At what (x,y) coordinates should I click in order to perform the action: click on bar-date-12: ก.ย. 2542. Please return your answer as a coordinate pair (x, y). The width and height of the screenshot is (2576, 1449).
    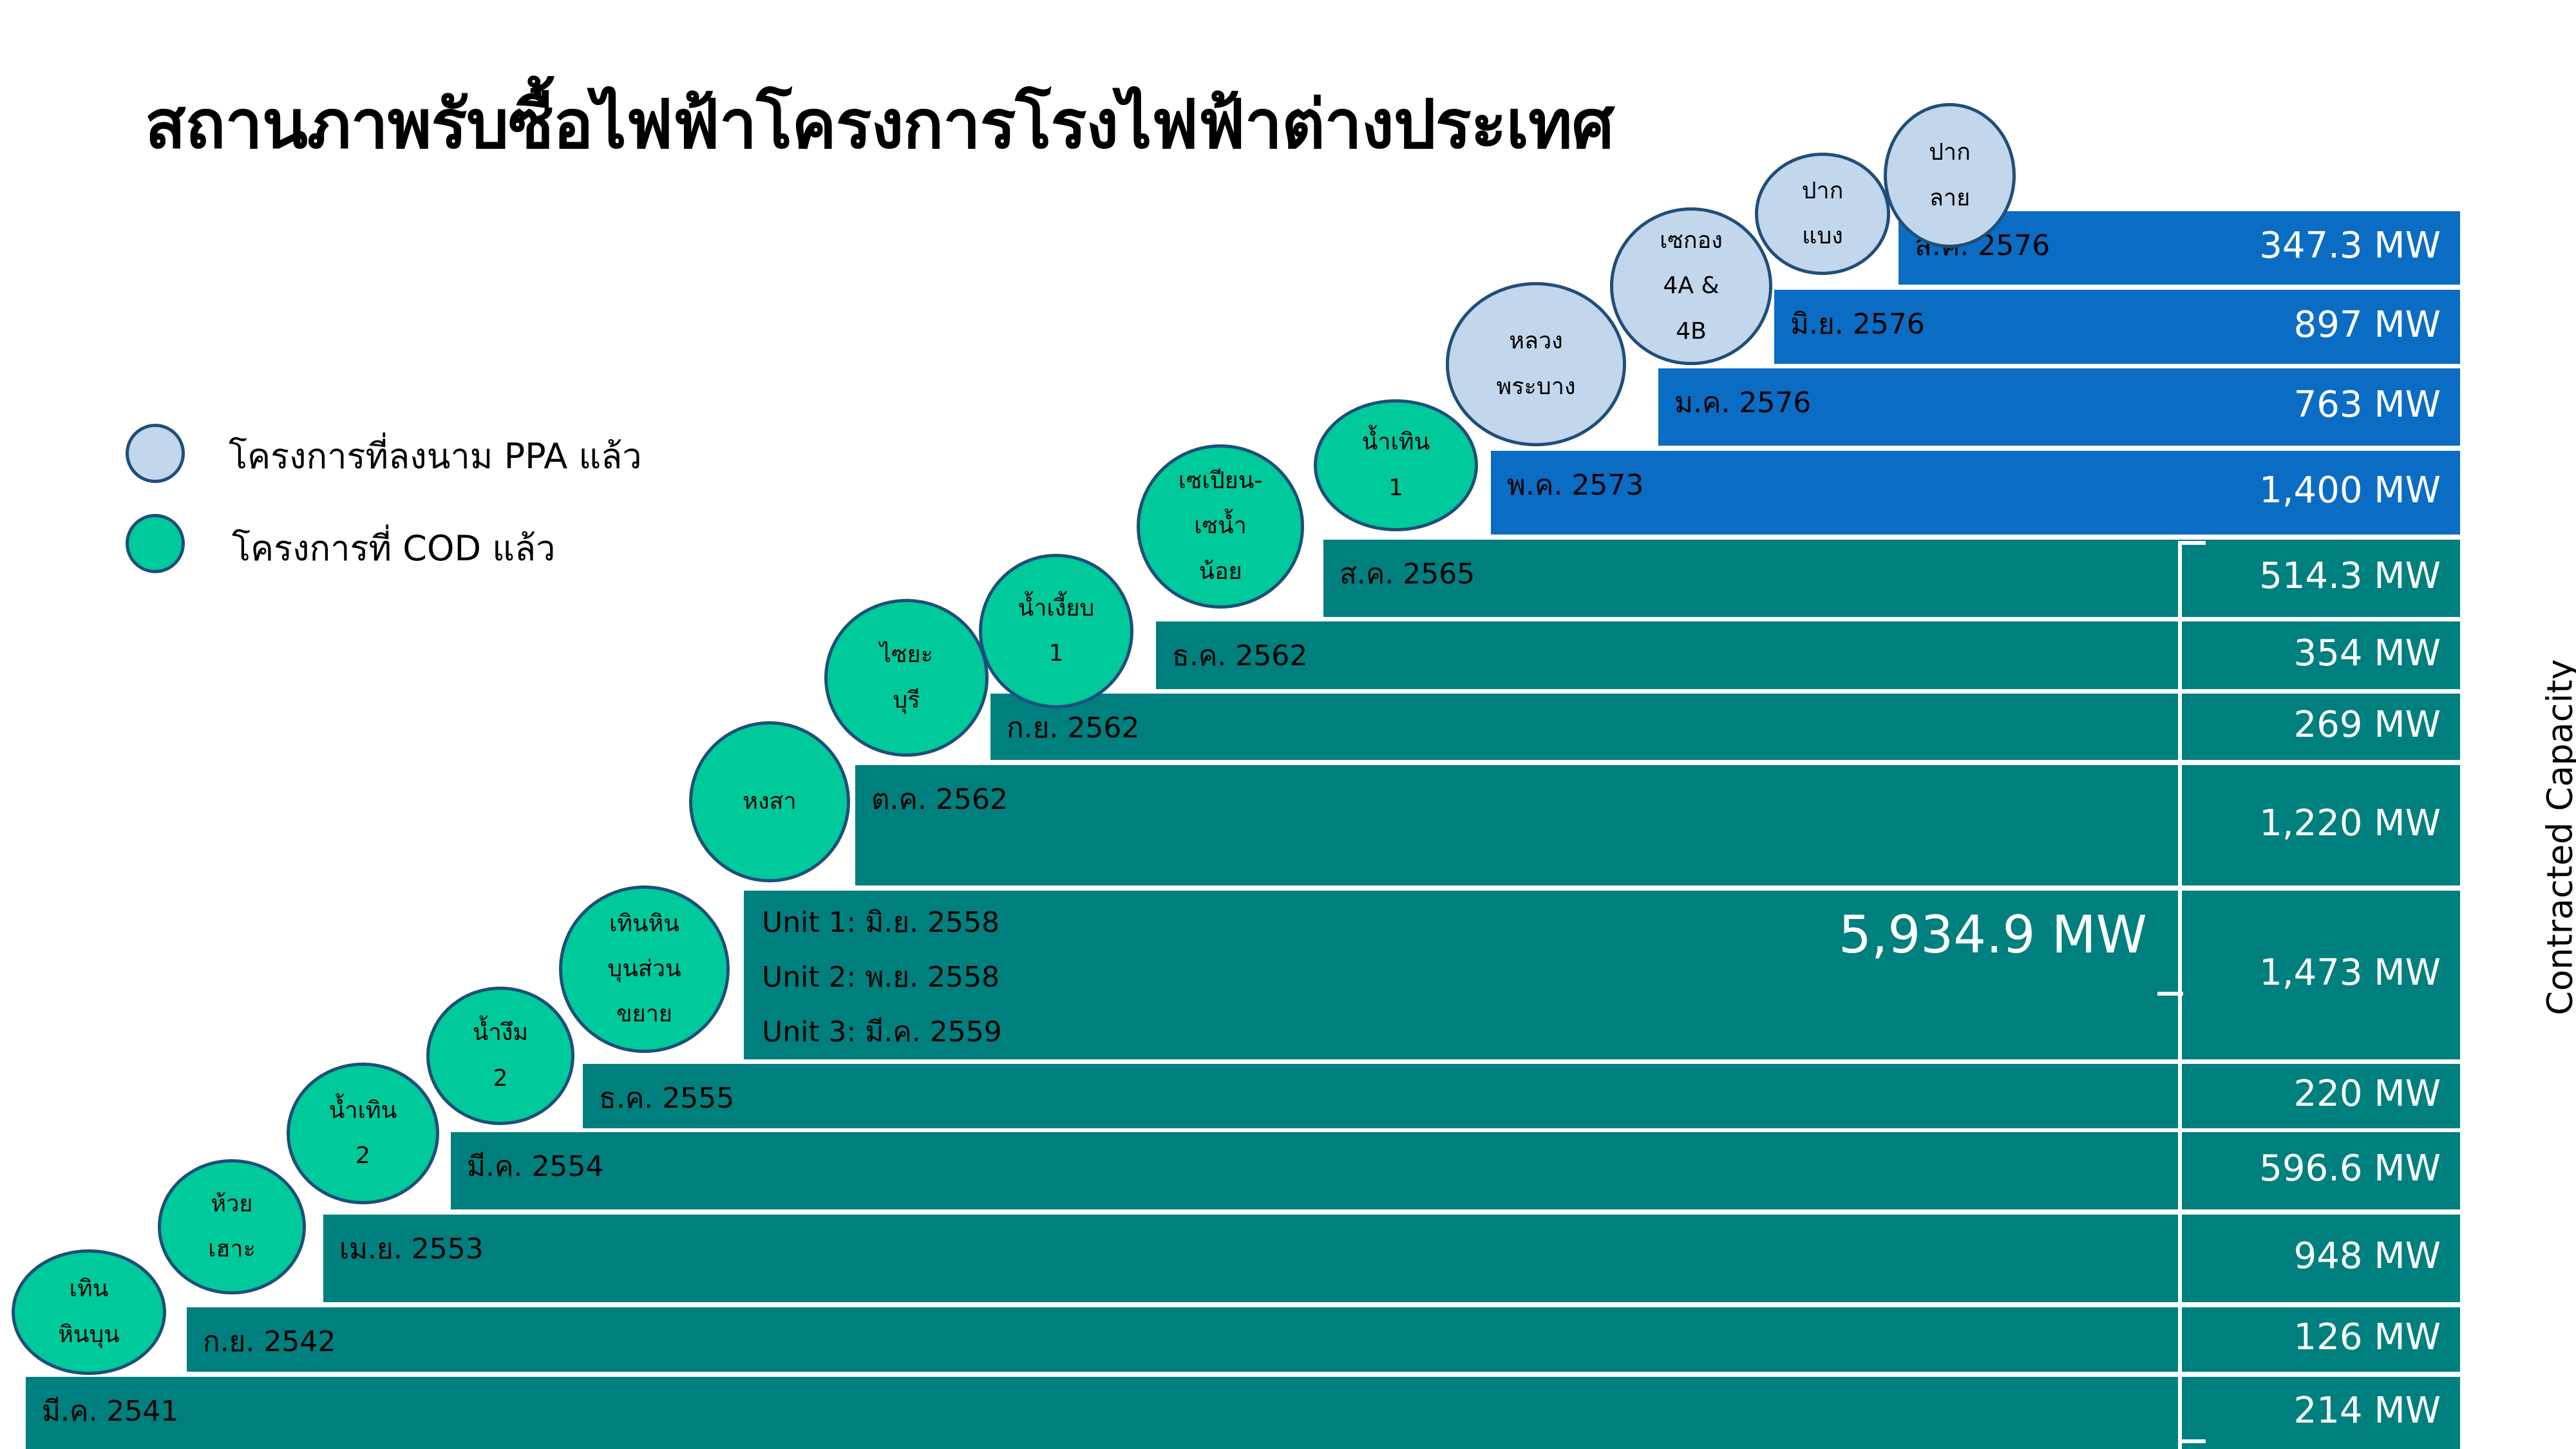
    Looking at the image, I should click on (269, 1341).